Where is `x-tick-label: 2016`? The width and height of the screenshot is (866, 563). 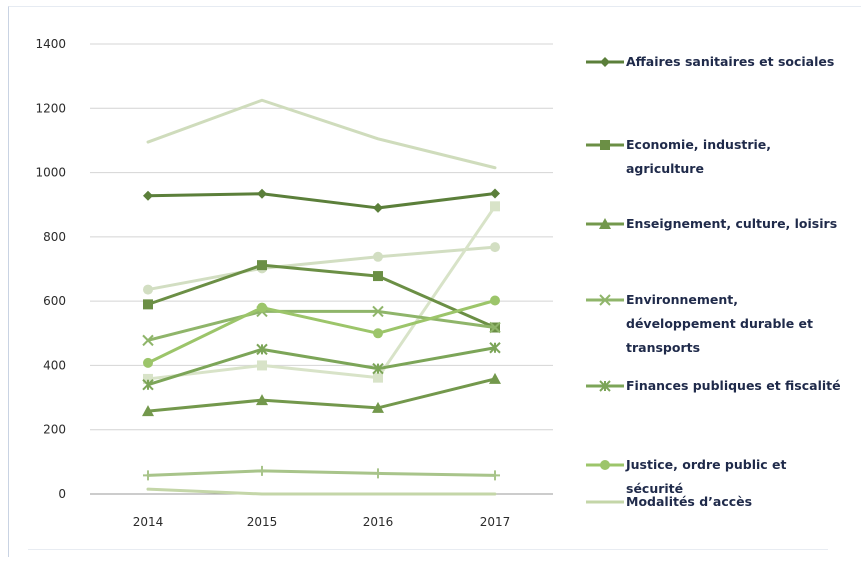
x-tick-label: 2016 is located at coordinates (378, 522).